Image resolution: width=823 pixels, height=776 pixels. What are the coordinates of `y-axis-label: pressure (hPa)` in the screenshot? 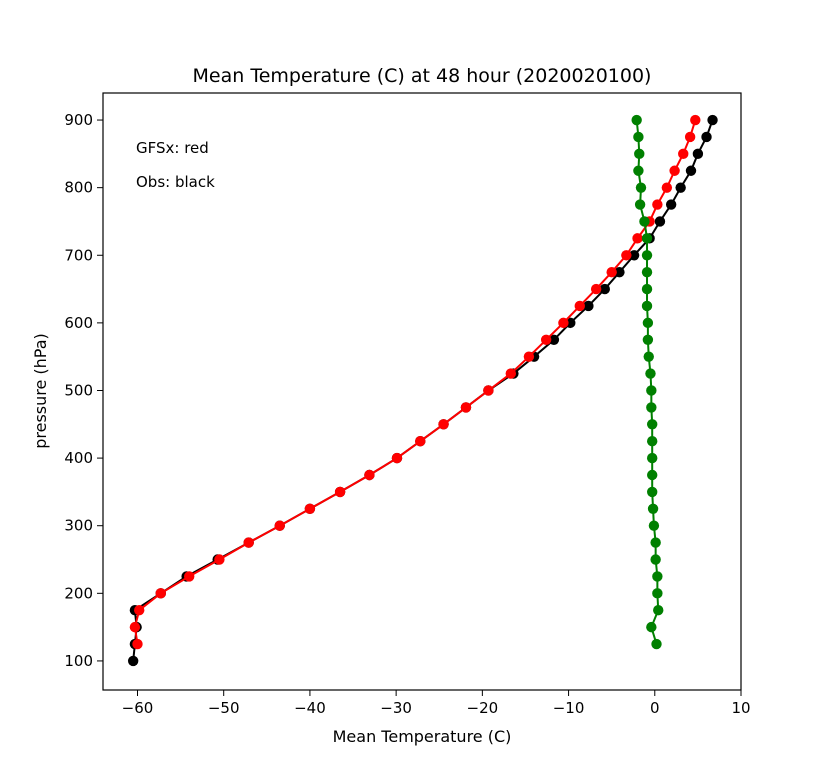 It's located at (40, 391).